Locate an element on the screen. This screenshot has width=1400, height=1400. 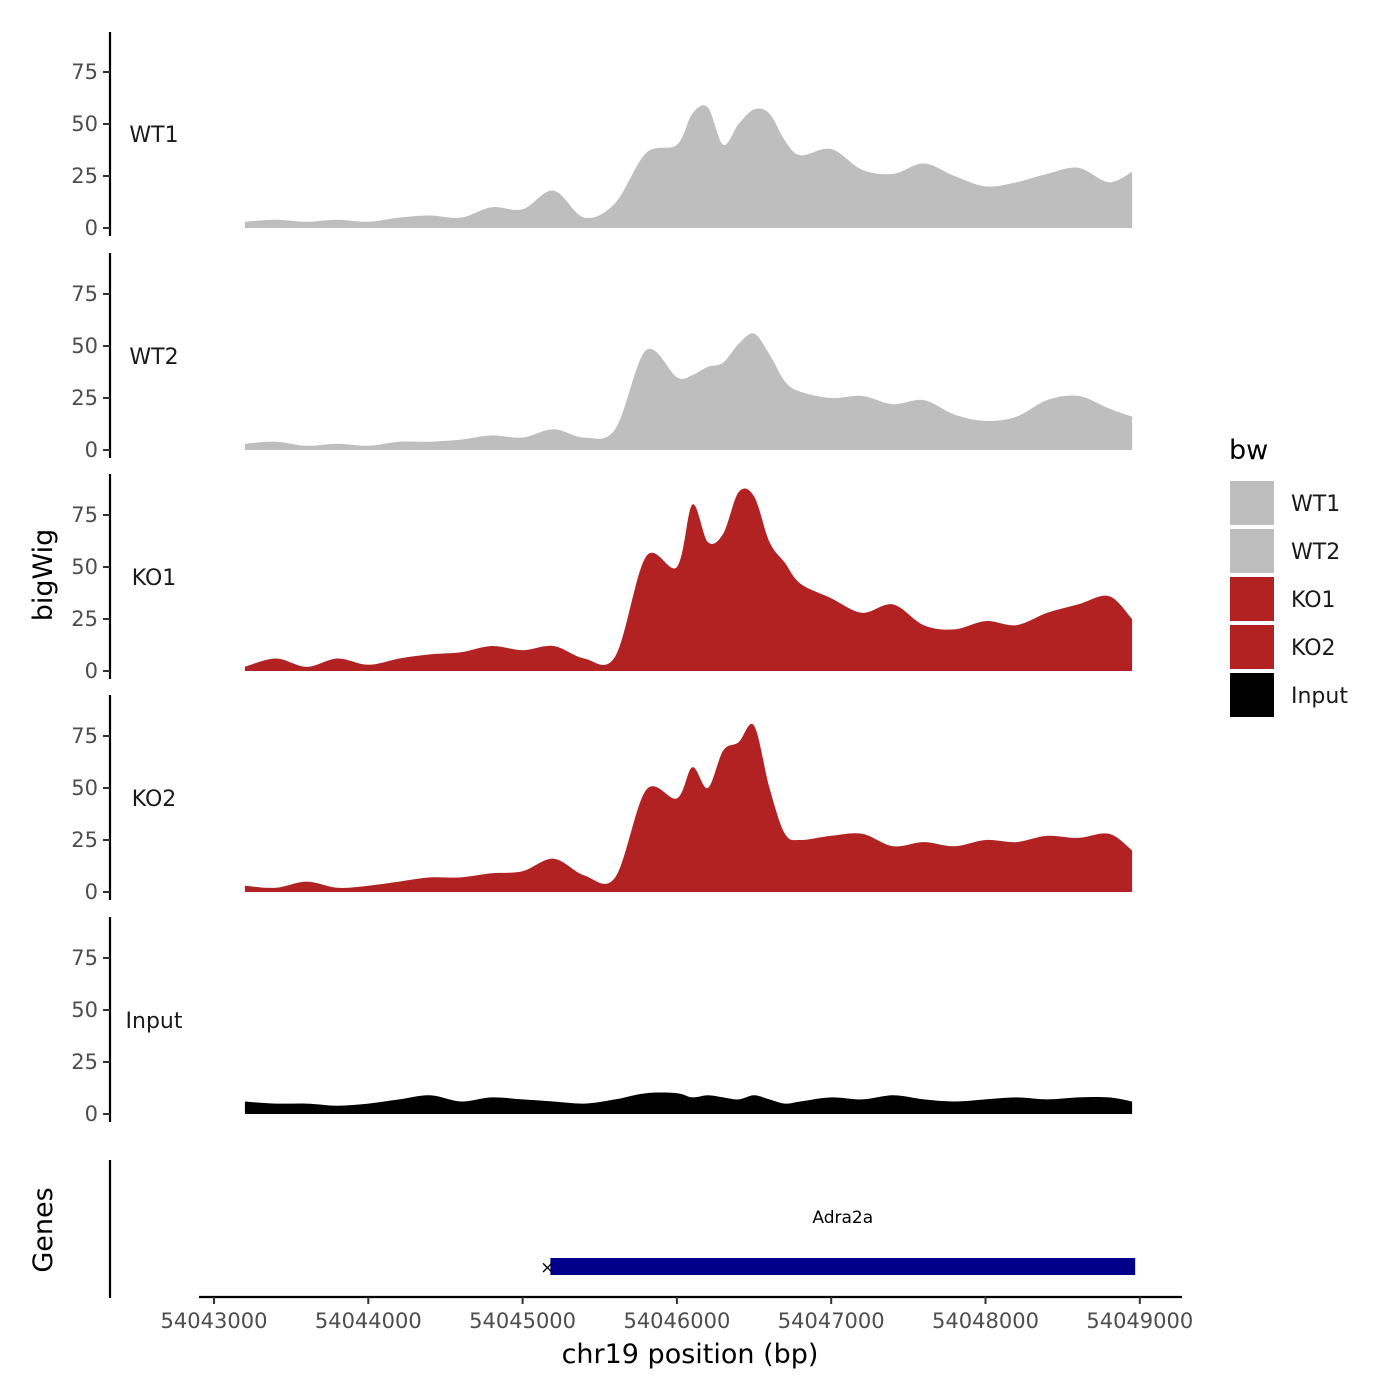
legend-key-input is located at coordinates (1252, 695).